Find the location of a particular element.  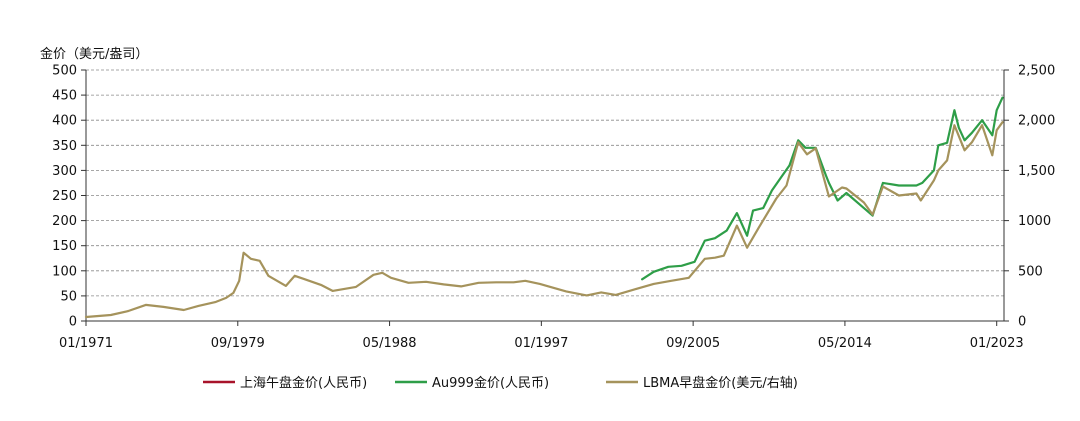

left-tick-label: 400 is located at coordinates (64, 121).